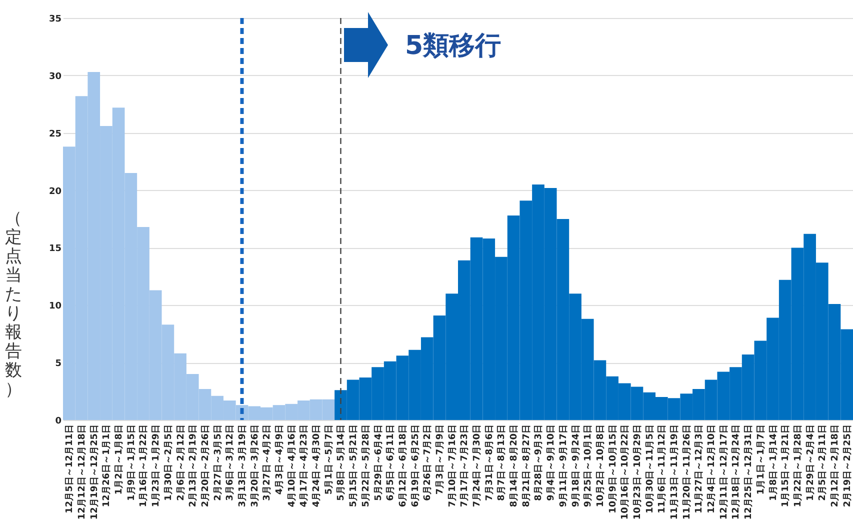 This screenshot has width=853, height=522. I want to click on x-tick-label: 9月18日～9月24日, so click(576, 466).